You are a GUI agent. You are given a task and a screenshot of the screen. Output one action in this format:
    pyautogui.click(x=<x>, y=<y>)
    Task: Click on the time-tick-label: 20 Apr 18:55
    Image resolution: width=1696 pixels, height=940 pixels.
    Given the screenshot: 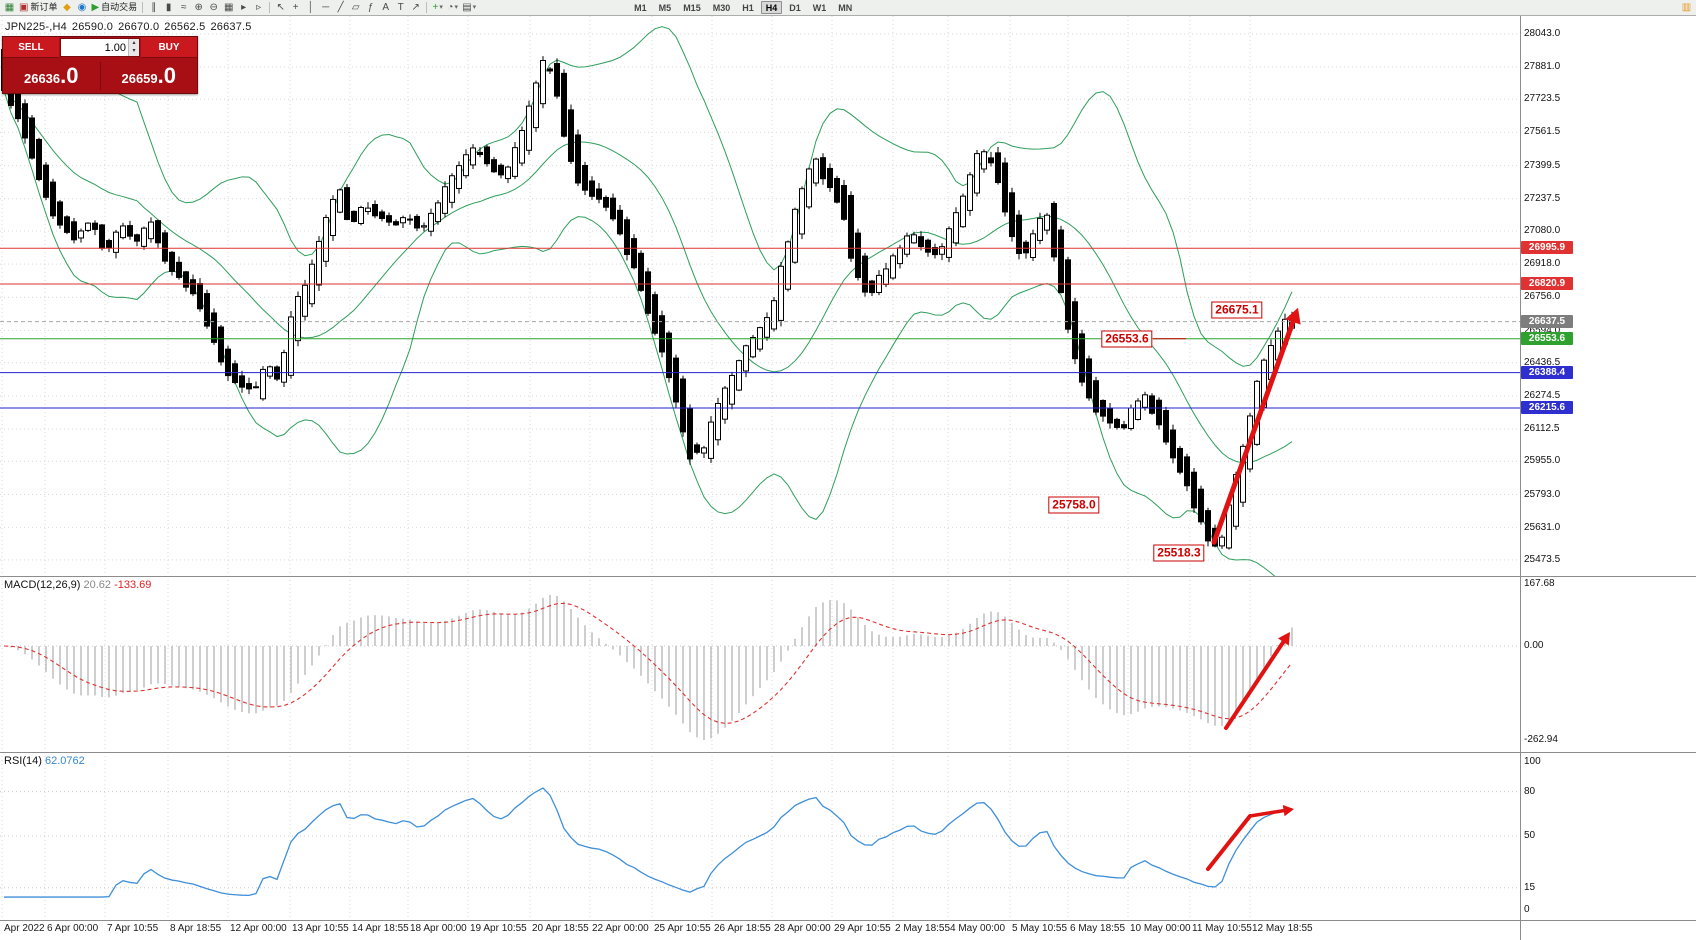 What is the action you would take?
    pyautogui.click(x=560, y=928)
    